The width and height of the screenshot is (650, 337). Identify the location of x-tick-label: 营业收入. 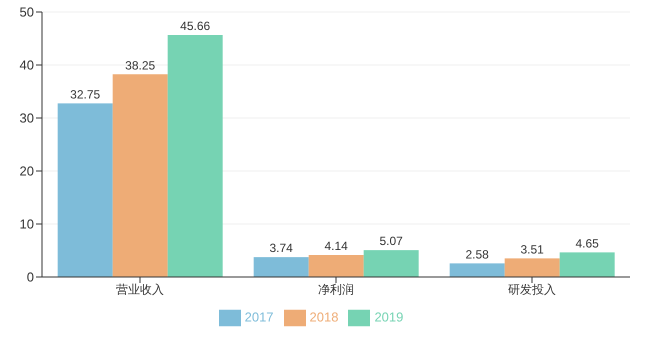
(140, 289).